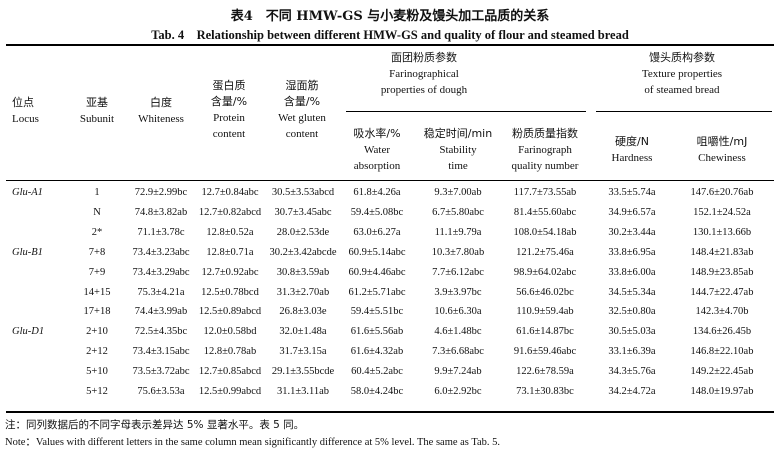 This screenshot has width=780, height=453. I want to click on col-protein-en1: Protein, so click(229, 118).